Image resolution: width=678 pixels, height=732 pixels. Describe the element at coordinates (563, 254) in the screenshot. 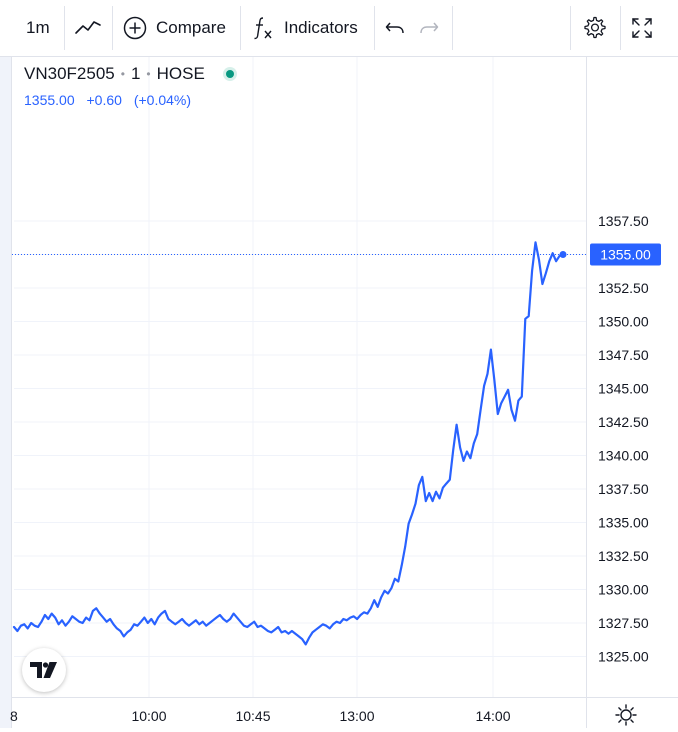

I see `last-point` at that location.